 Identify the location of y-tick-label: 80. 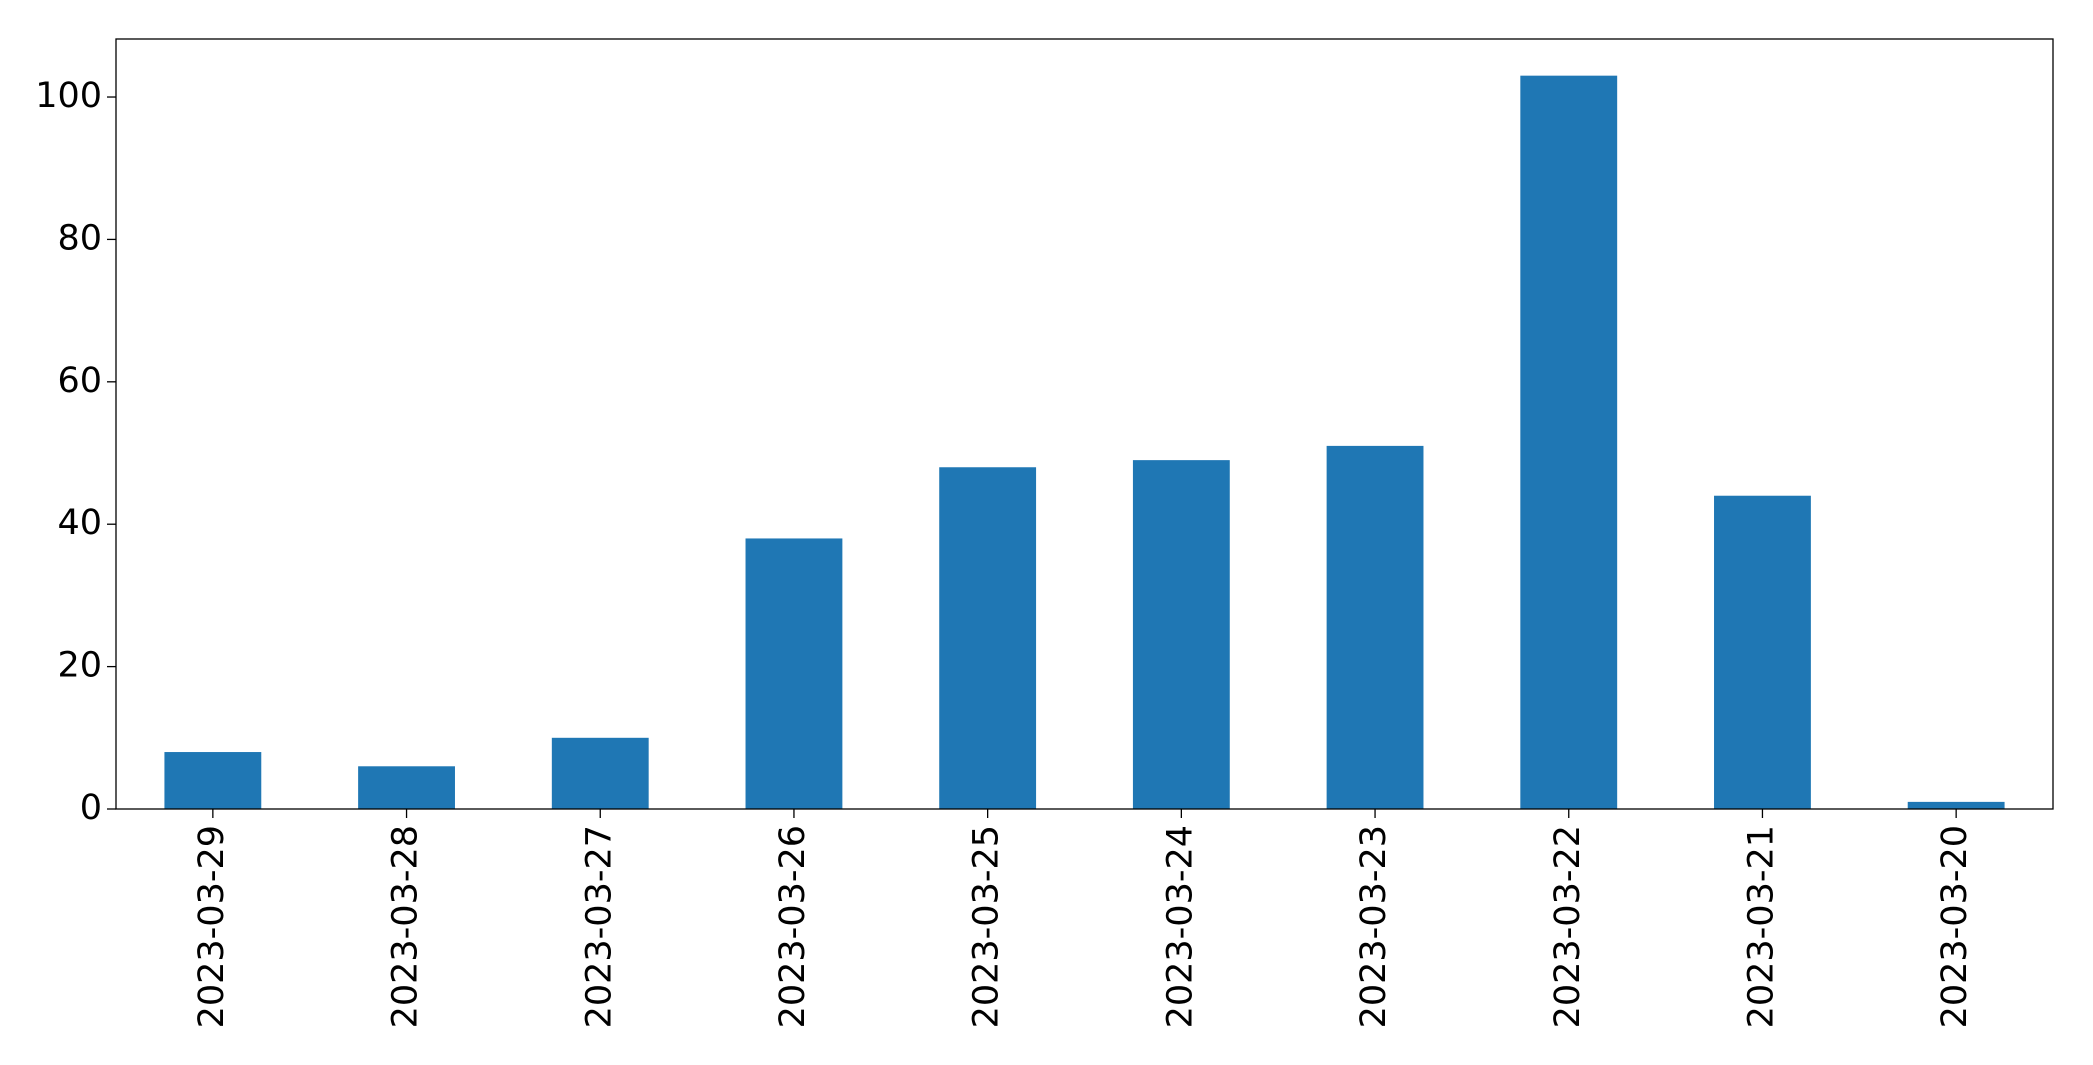
(79, 238).